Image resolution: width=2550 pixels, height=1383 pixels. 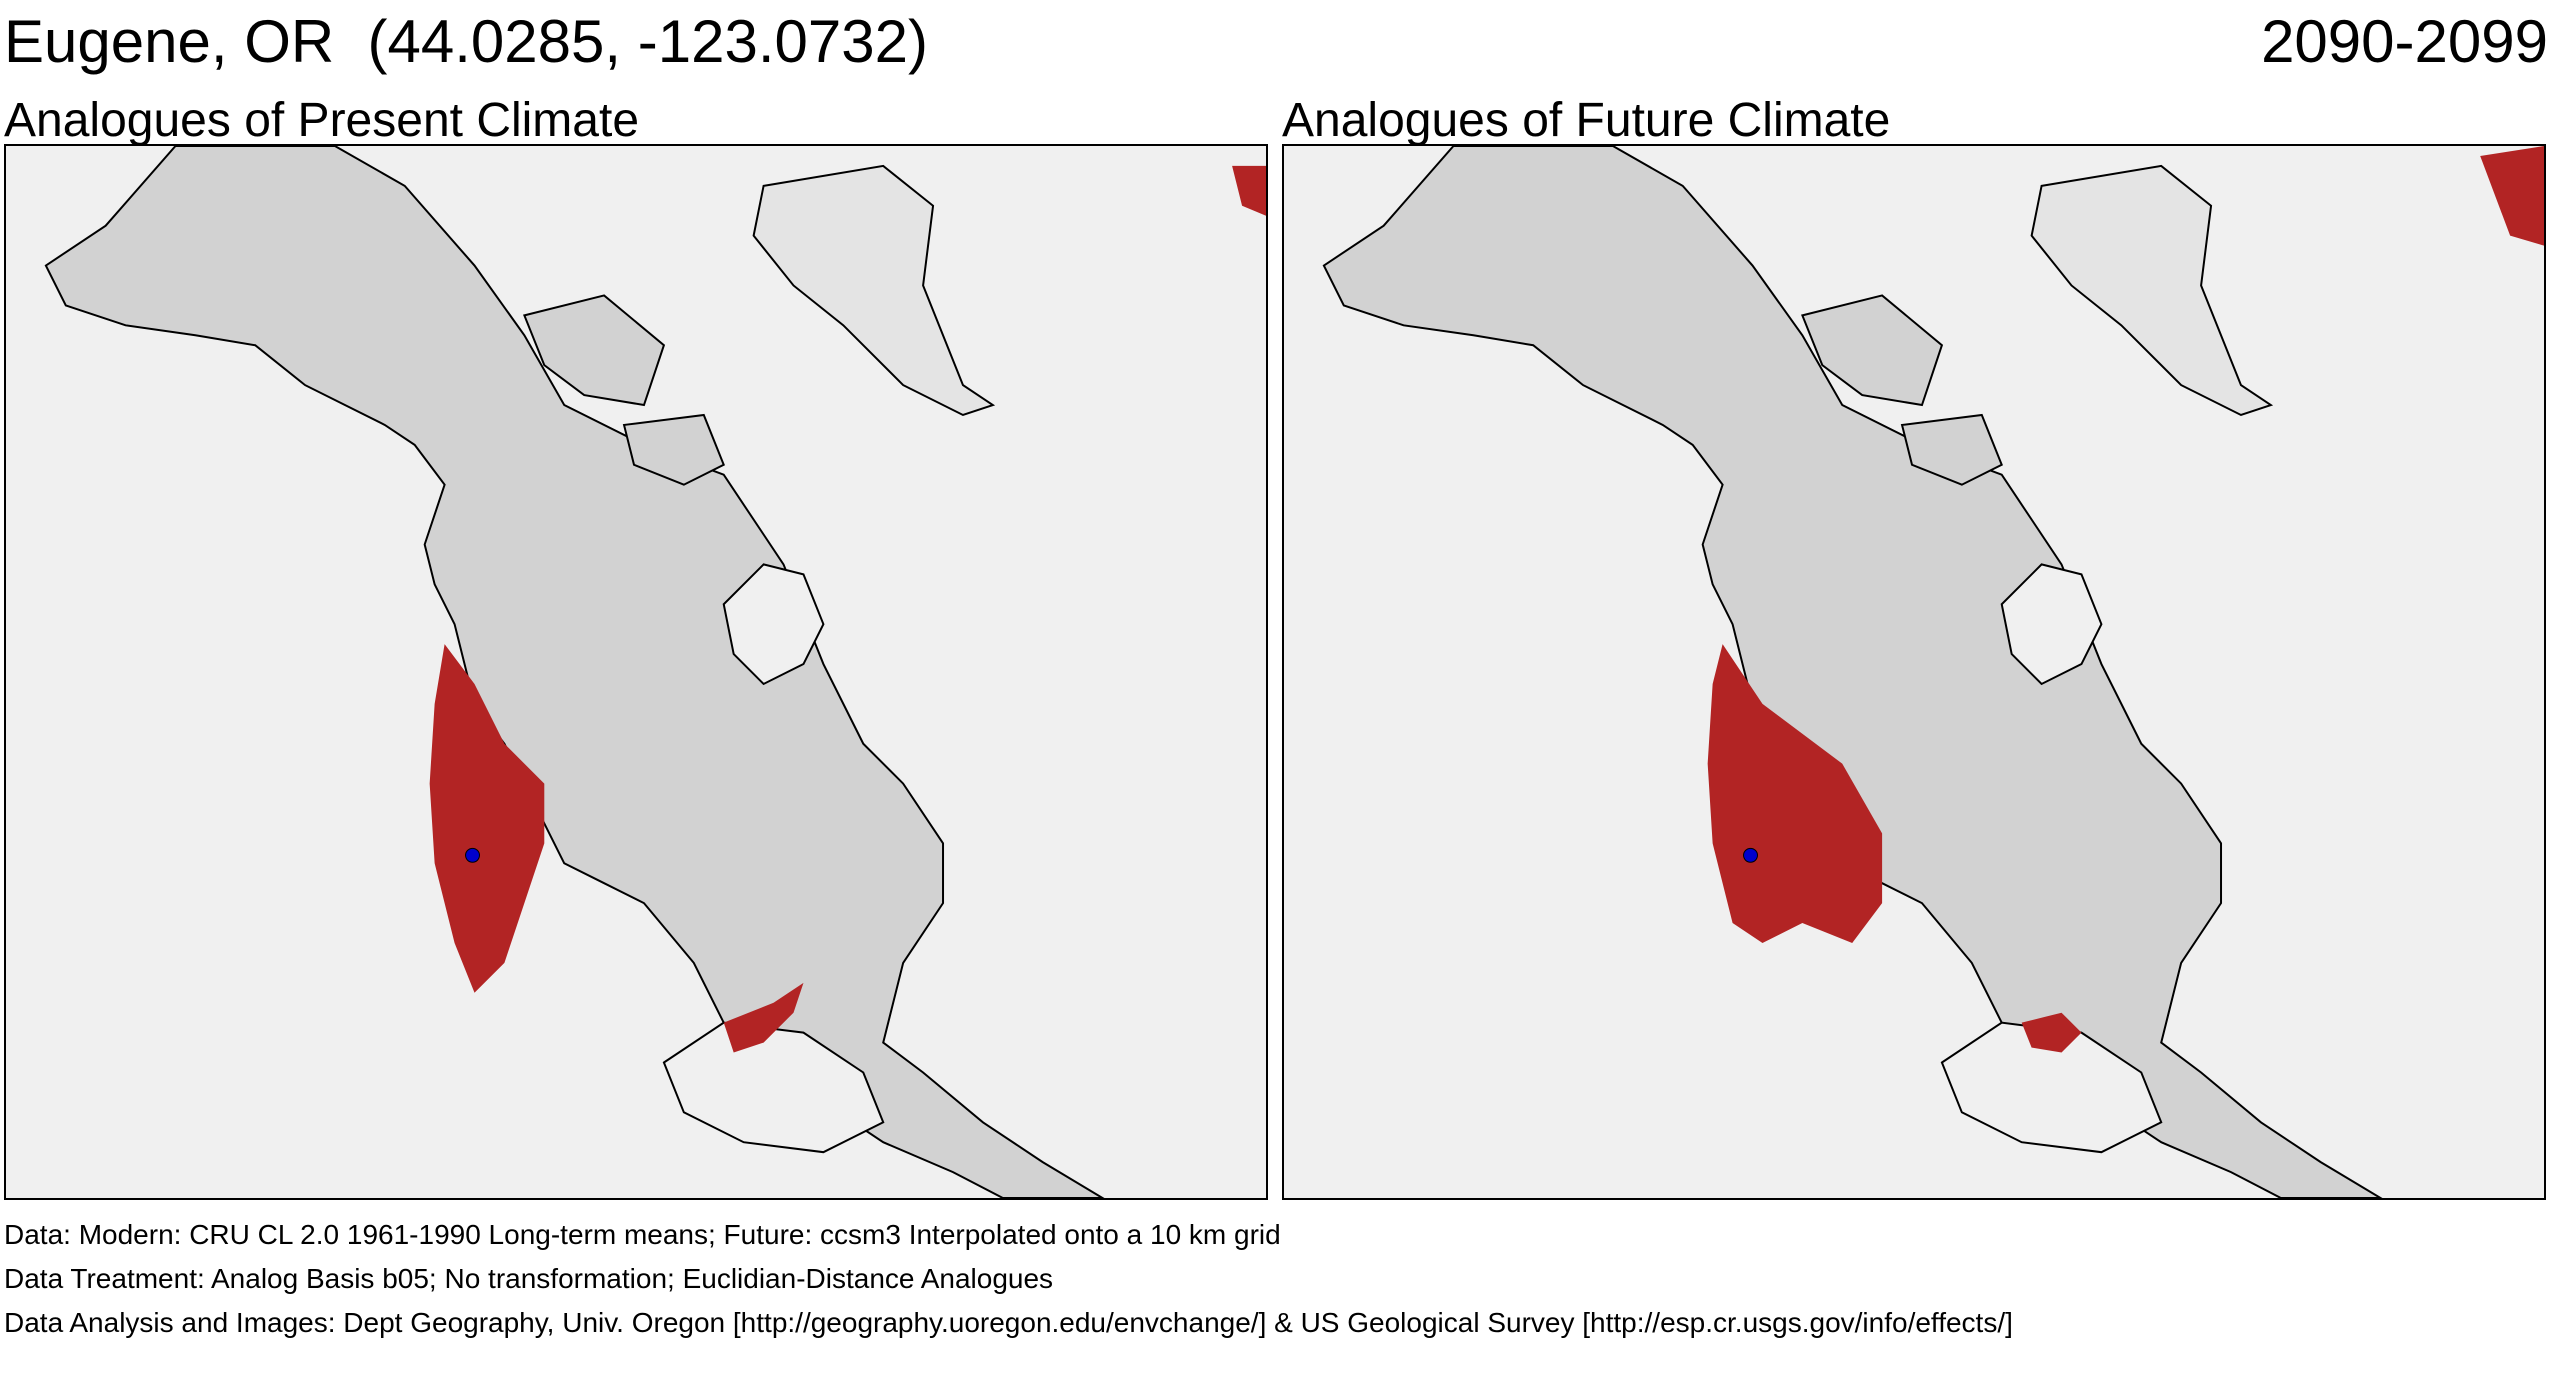 I want to click on location-title: Eugene, OR (44.0285, -123.0732), so click(x=466, y=41).